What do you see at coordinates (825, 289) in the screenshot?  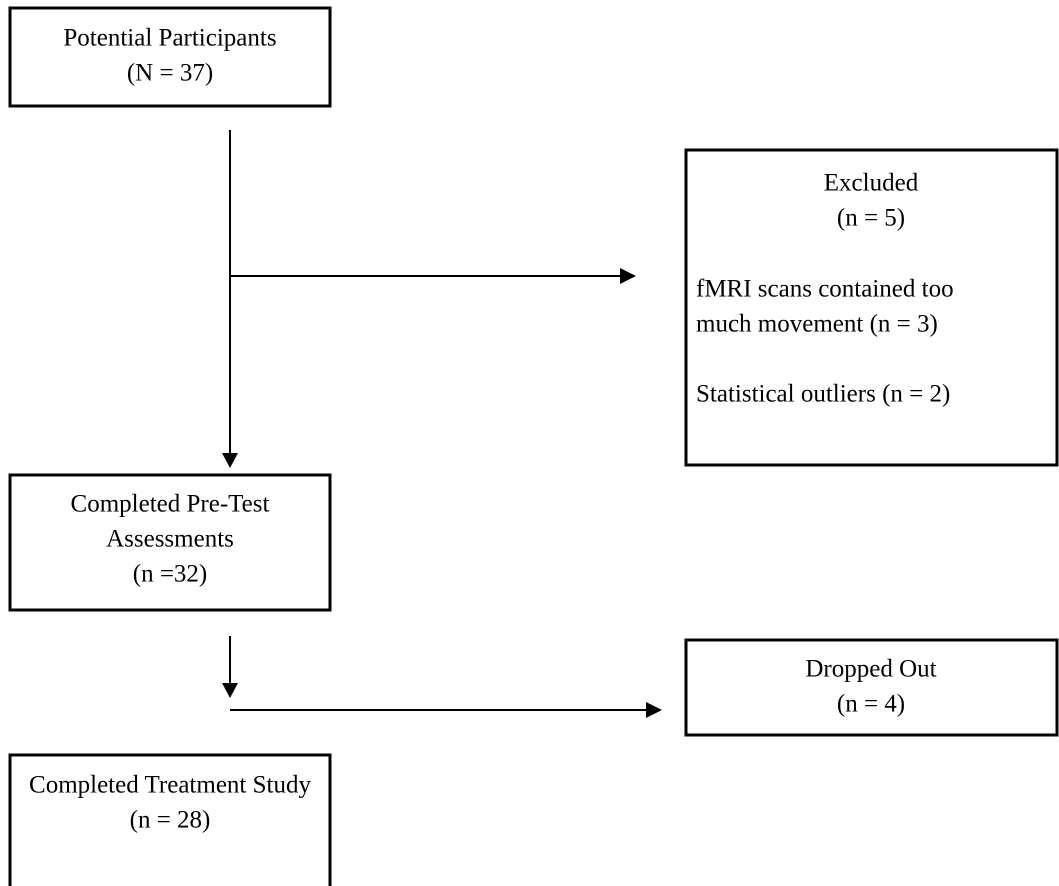 I see `box-text: fMRI scans contained too` at bounding box center [825, 289].